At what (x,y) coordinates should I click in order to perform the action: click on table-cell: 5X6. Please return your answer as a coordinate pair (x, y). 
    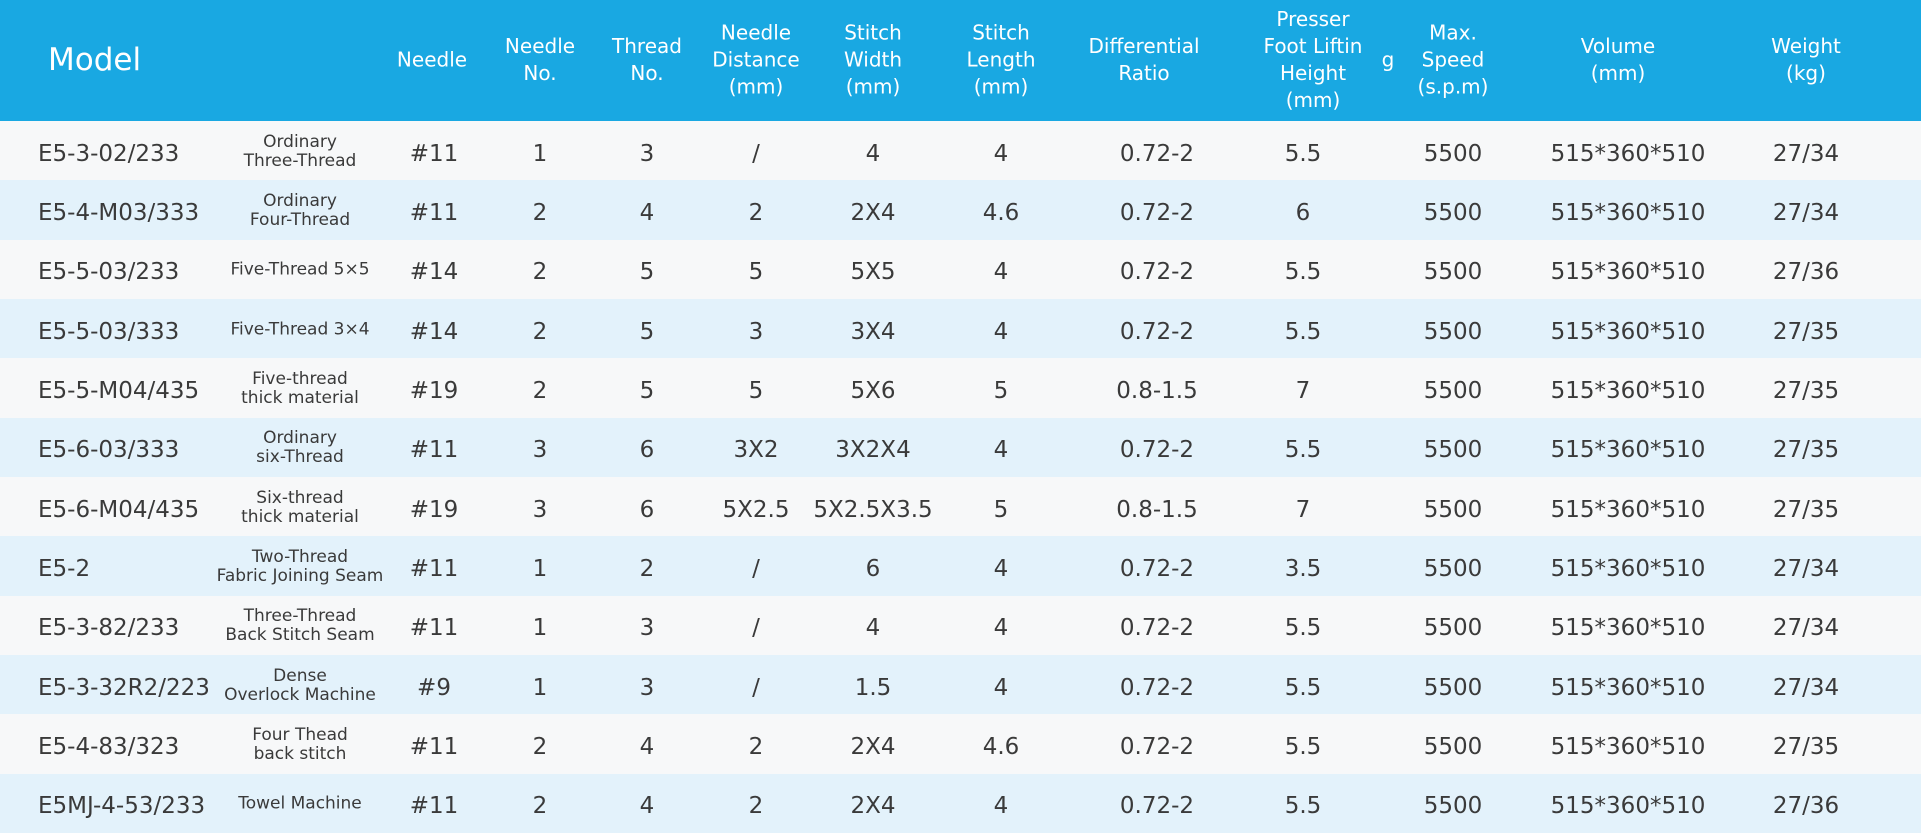
    Looking at the image, I should click on (873, 390).